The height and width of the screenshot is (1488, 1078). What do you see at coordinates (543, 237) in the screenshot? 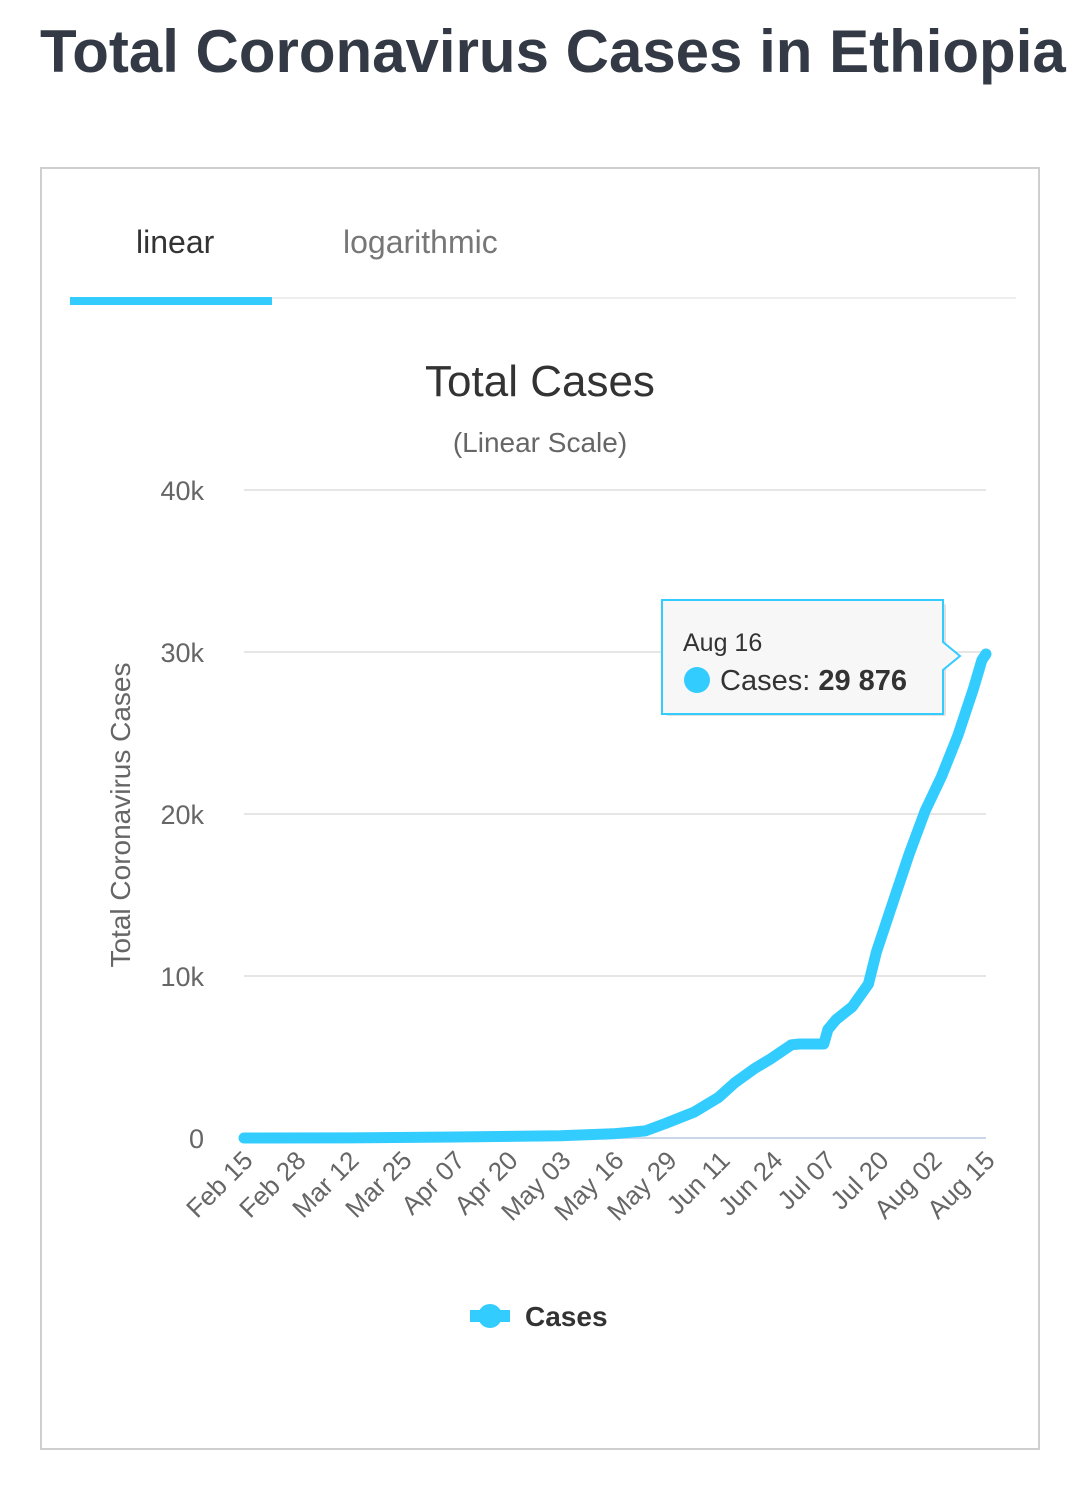
I see `scale-tabs: linear logarithmic` at bounding box center [543, 237].